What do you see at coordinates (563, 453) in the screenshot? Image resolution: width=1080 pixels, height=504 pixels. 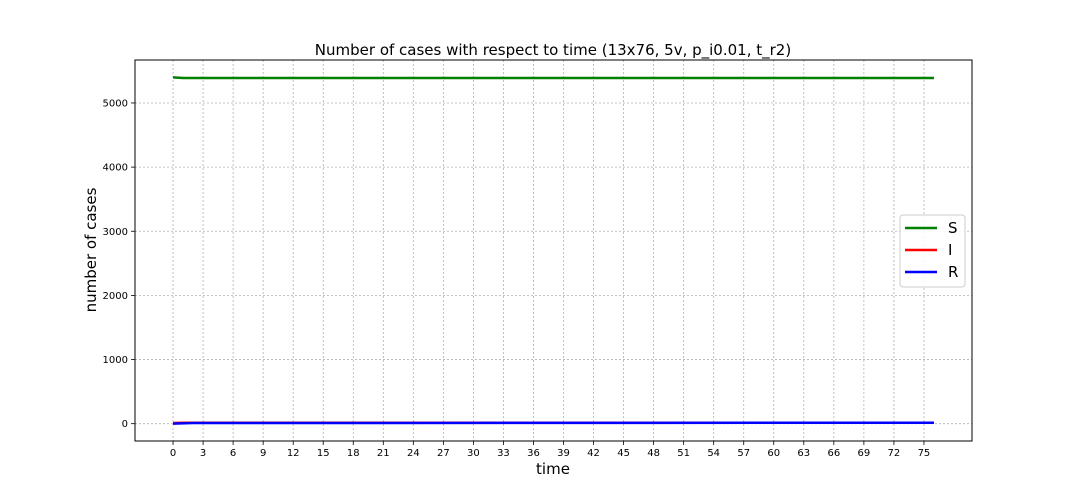 I see `x-tick-label: 39` at bounding box center [563, 453].